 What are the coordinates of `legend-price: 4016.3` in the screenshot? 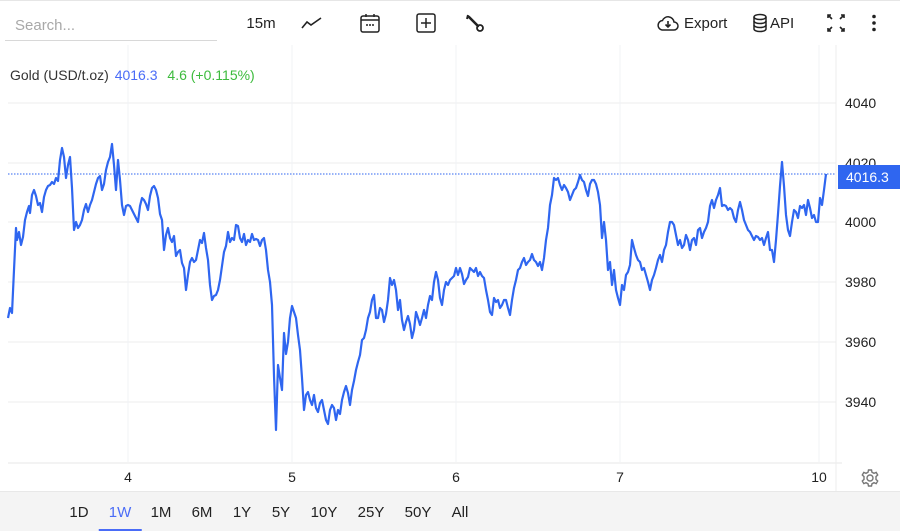 It's located at (136, 75).